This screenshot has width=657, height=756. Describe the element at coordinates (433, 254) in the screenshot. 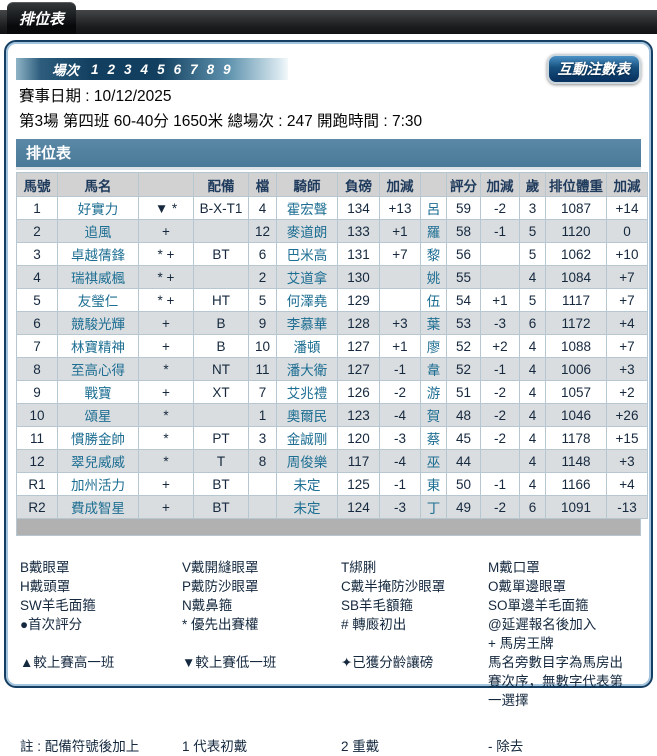

I see `cell-trainer: 黎` at that location.